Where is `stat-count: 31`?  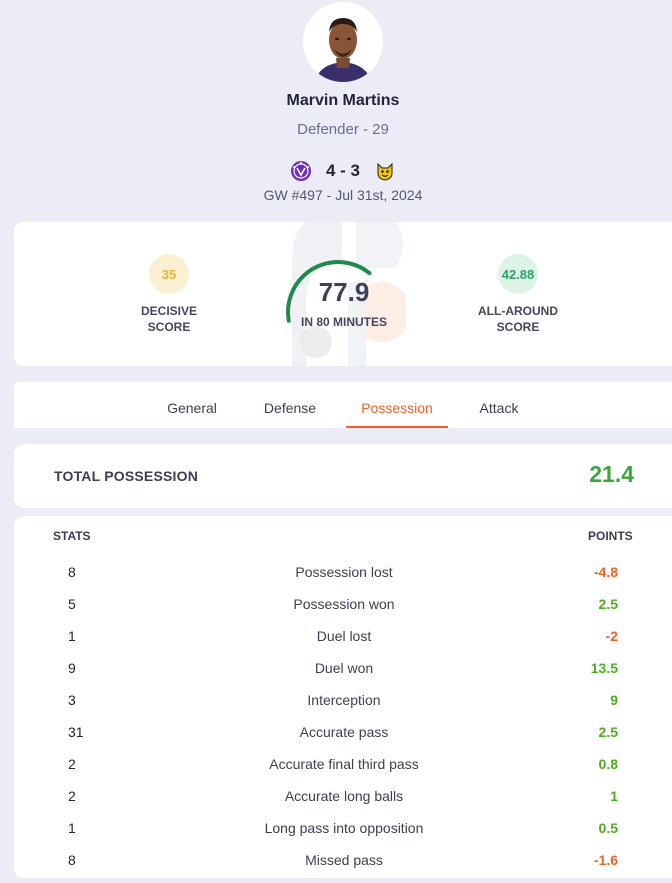 stat-count: 31 is located at coordinates (76, 732).